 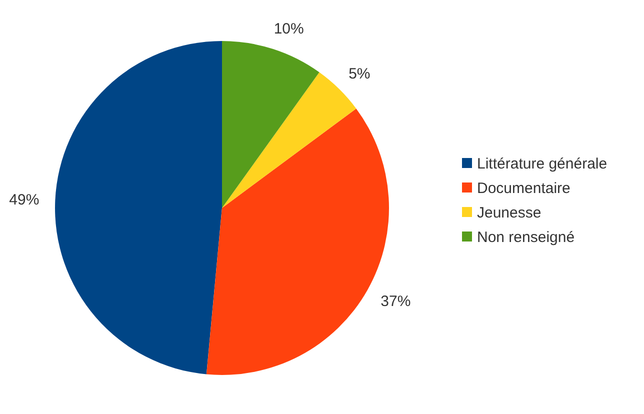 I want to click on legend-label: Non renseigné, so click(x=526, y=237).